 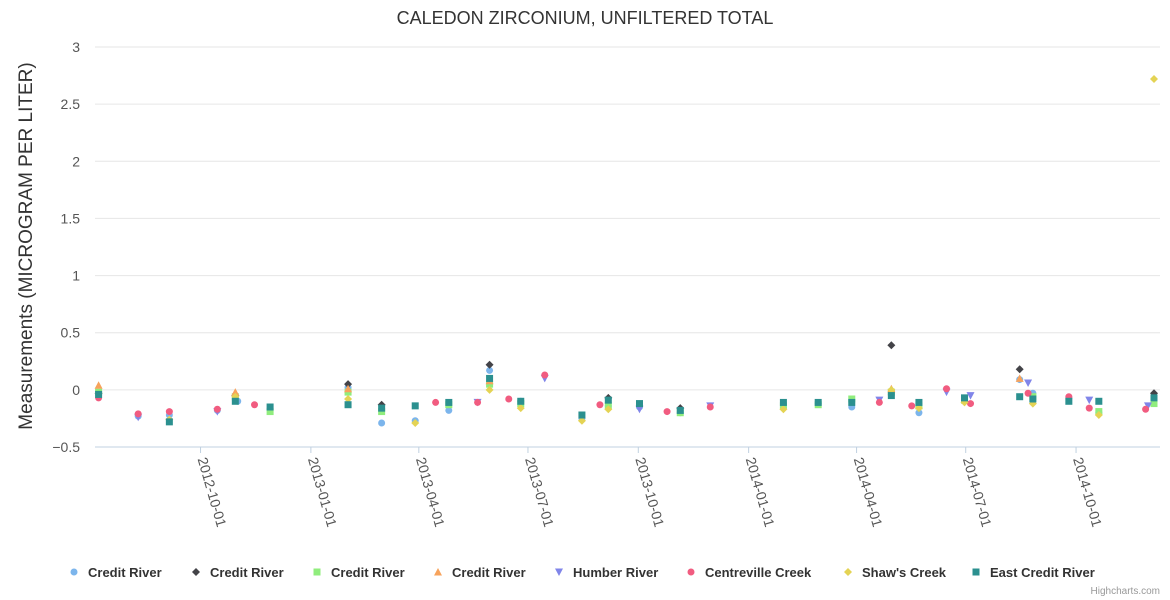 What do you see at coordinates (749, 572) in the screenshot?
I see `legend-item: Centreville Creek` at bounding box center [749, 572].